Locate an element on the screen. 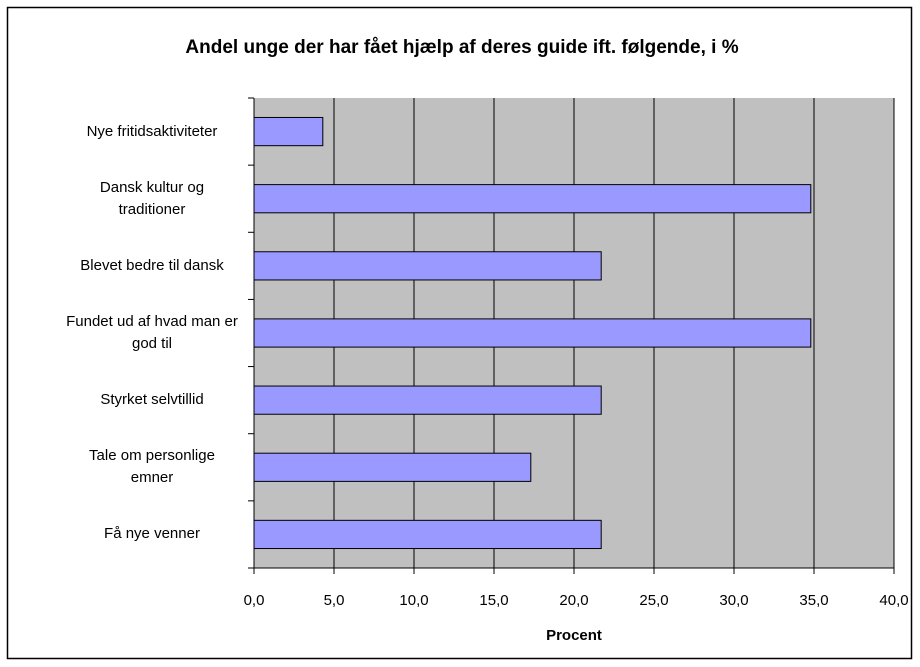 This screenshot has width=920, height=667. y-tick-label: Dansk kultur og traditioner is located at coordinates (152, 198).